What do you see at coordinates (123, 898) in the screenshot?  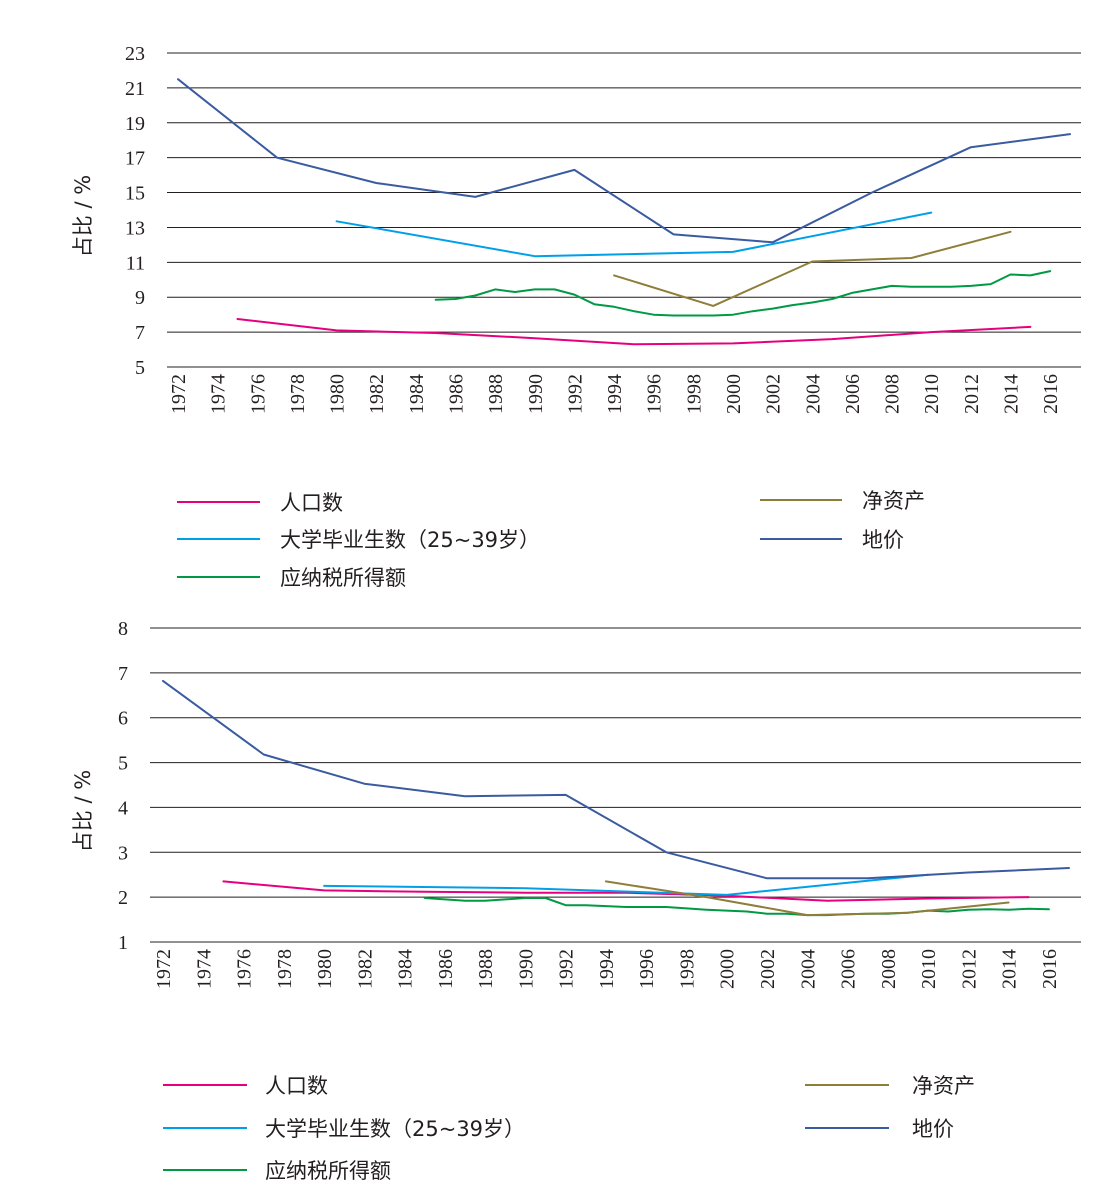 I see `y-tick-label: 2` at bounding box center [123, 898].